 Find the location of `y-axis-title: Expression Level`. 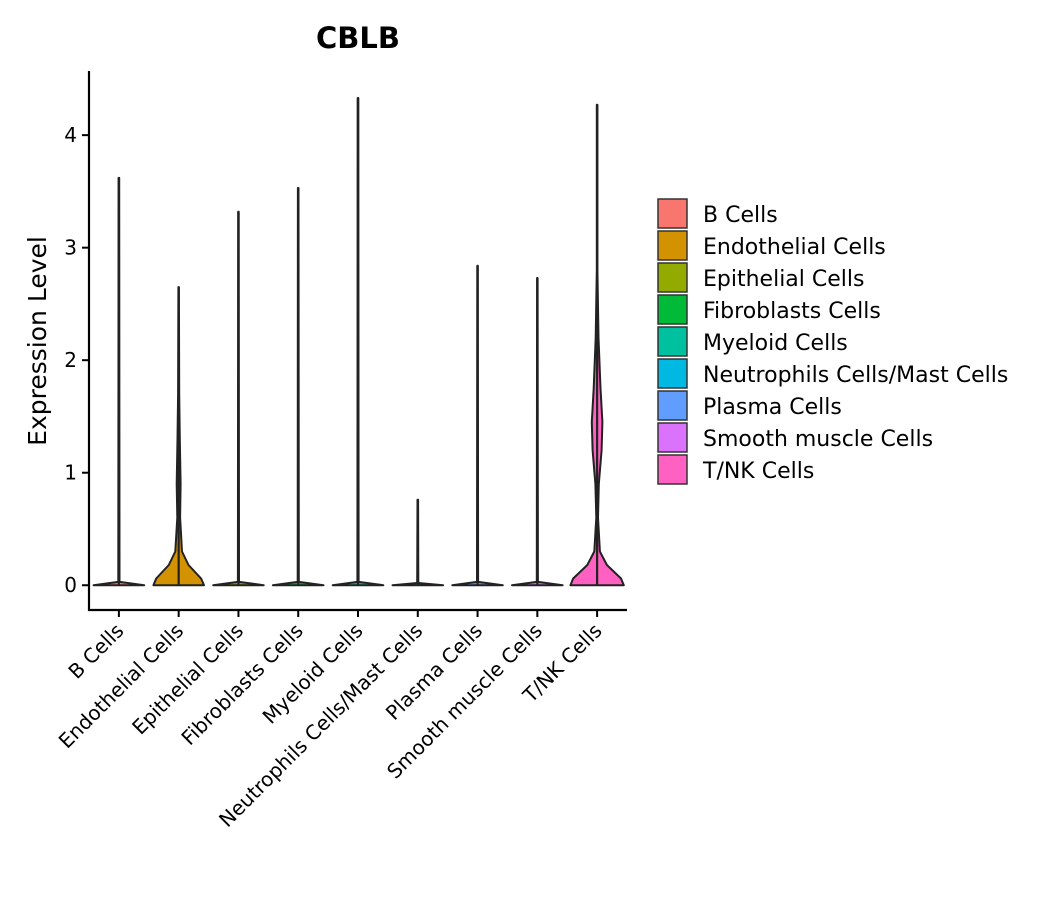

y-axis-title: Expression Level is located at coordinates (37, 341).